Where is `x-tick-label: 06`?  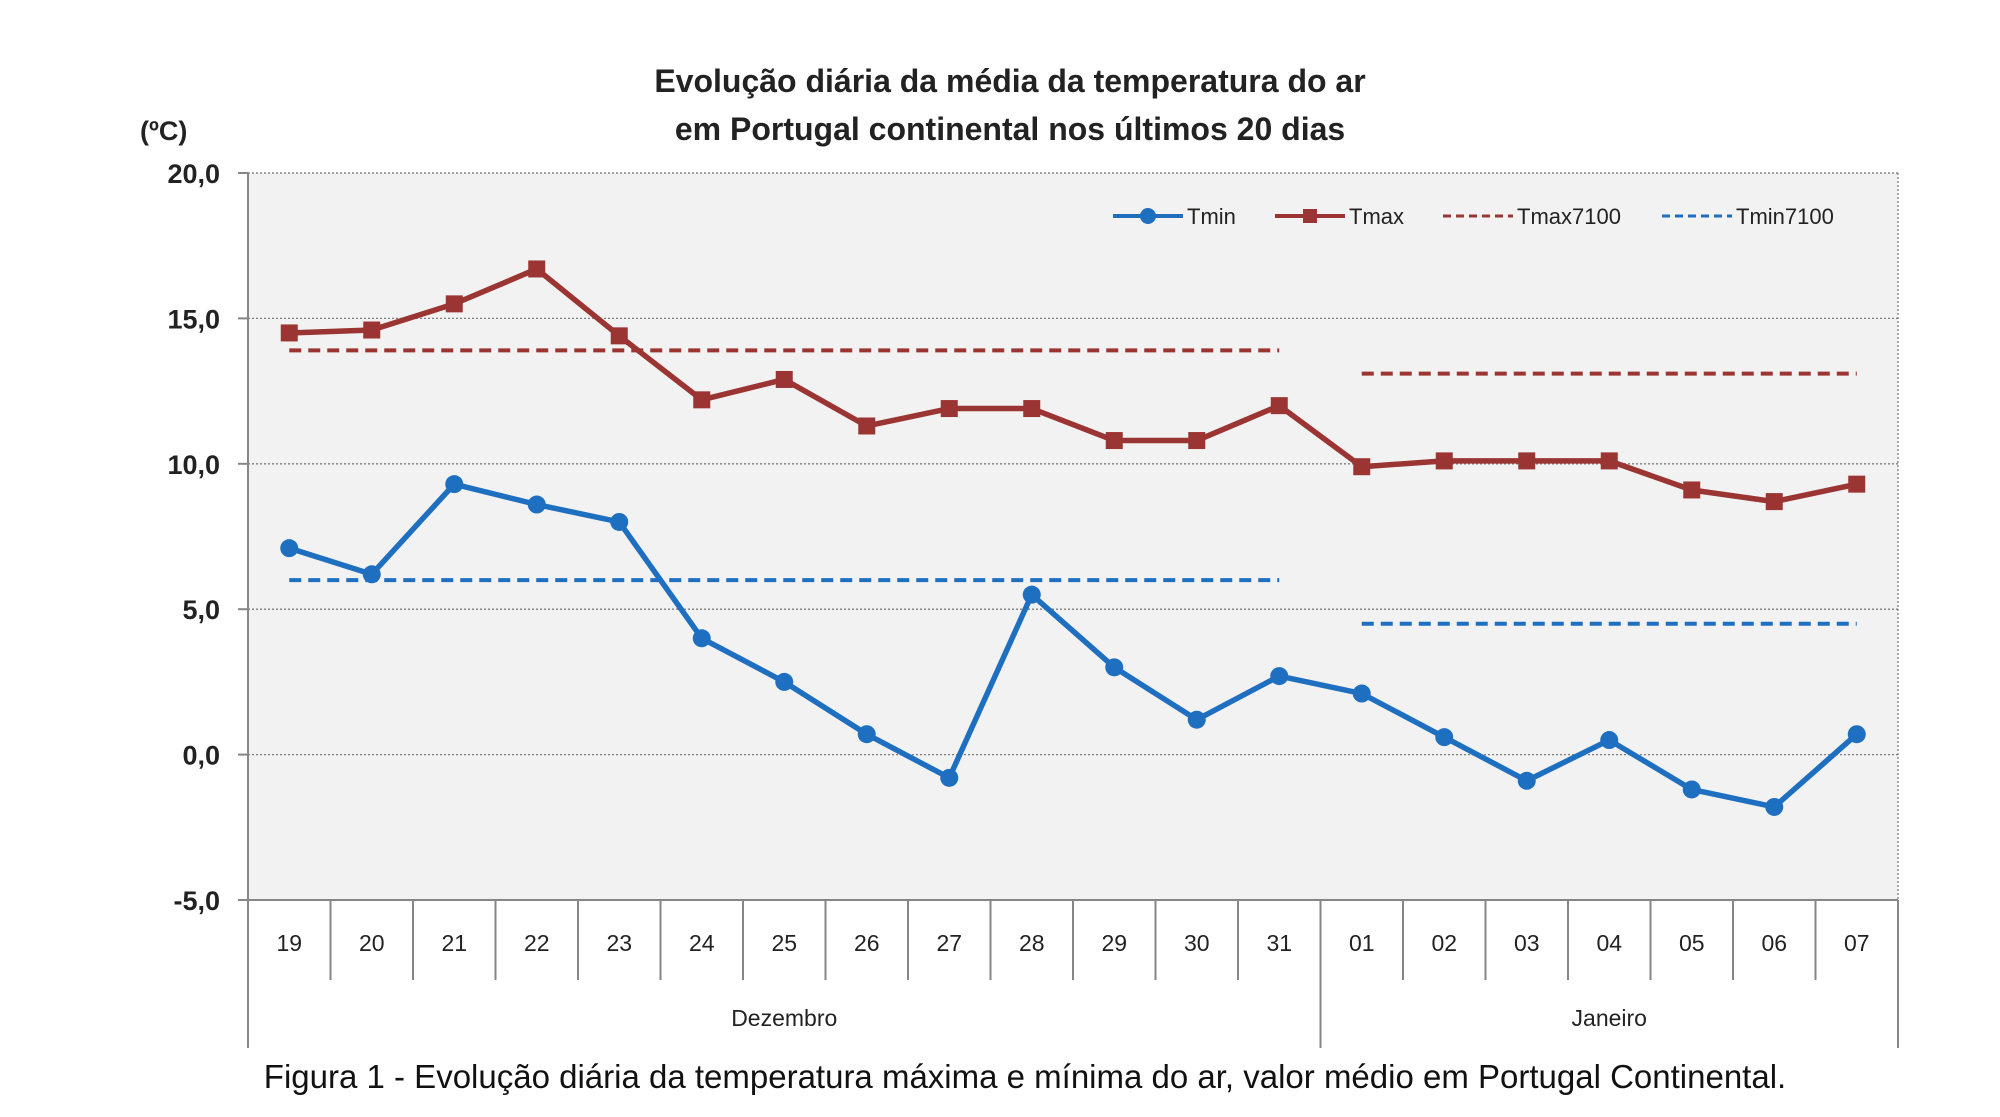
x-tick-label: 06 is located at coordinates (1774, 943).